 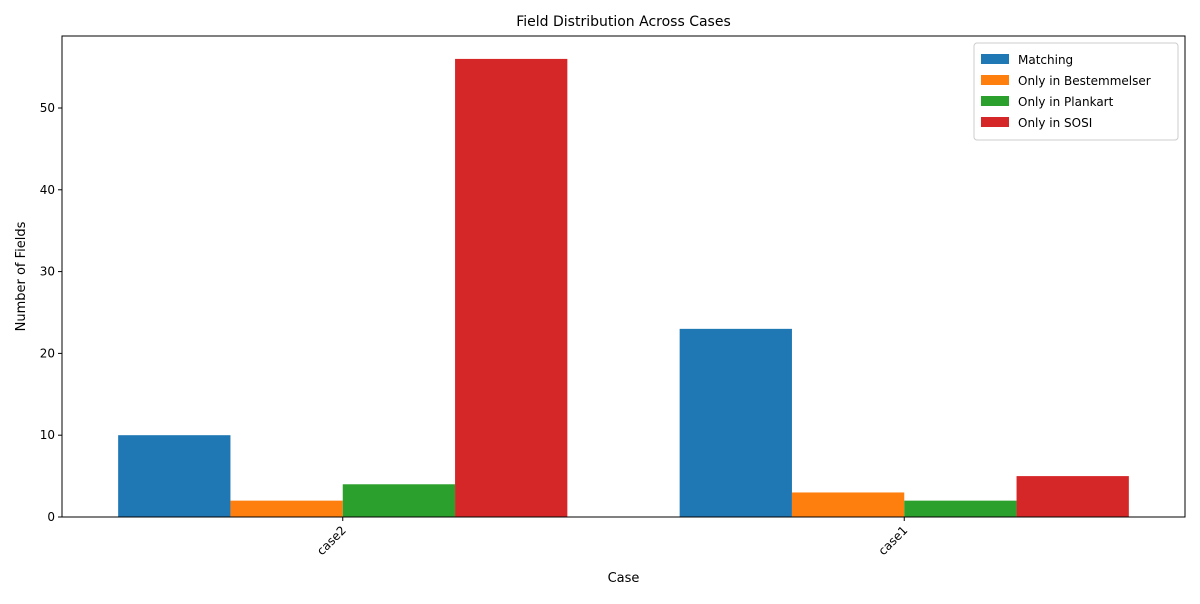 I want to click on bar-case2-only-in-bestemmelser, so click(x=286, y=508).